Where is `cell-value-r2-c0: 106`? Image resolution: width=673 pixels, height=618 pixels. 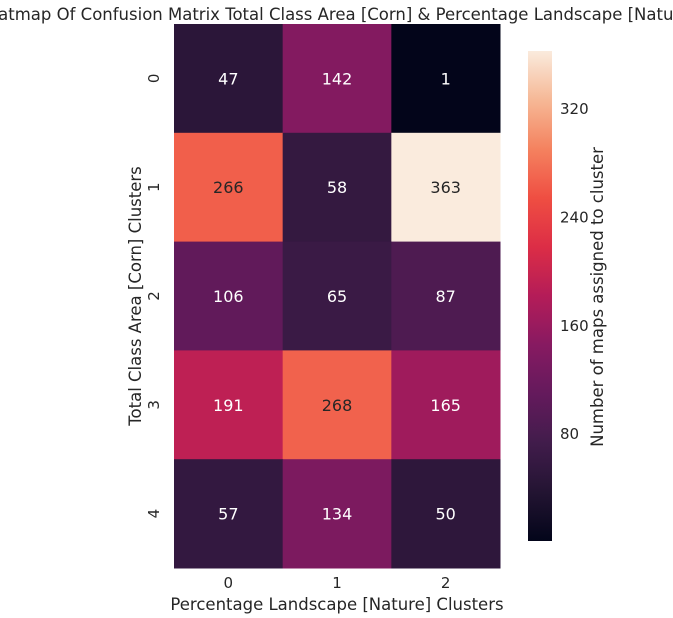
cell-value-r2-c0: 106 is located at coordinates (228, 296).